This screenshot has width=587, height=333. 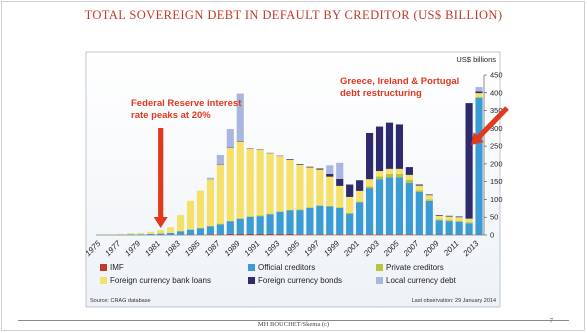 What do you see at coordinates (210, 234) in the screenshot?
I see `bar-imf-1986` at bounding box center [210, 234].